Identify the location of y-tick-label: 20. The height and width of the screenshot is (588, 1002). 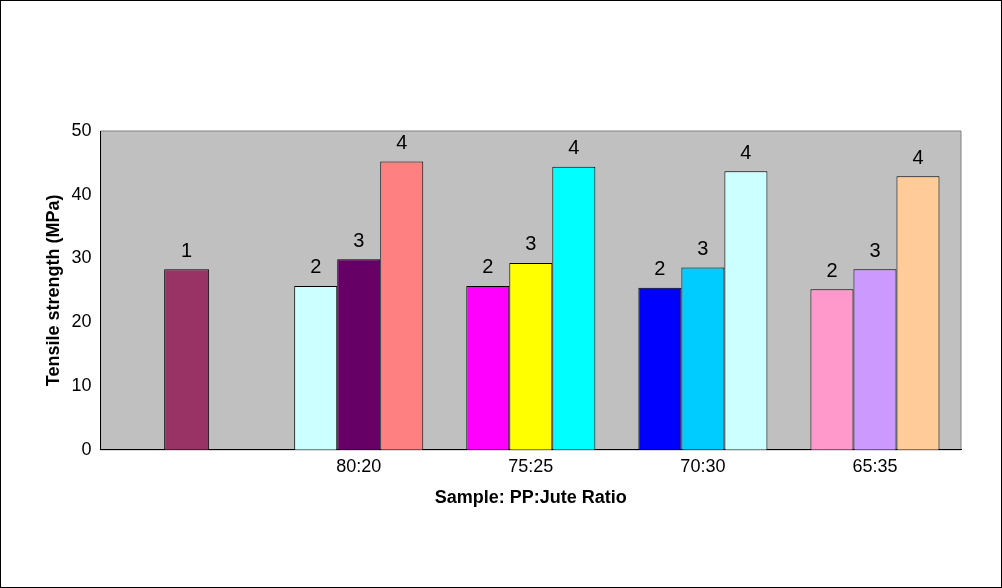
(81, 321).